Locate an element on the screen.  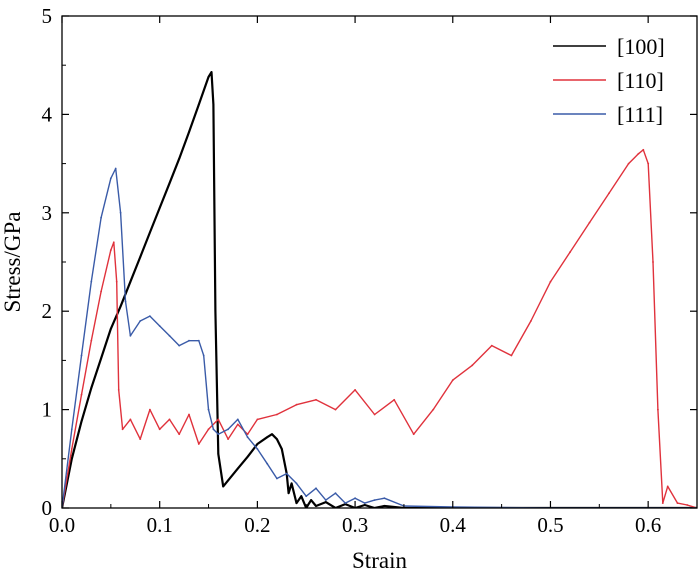
legend-label: [110] is located at coordinates (640, 80).